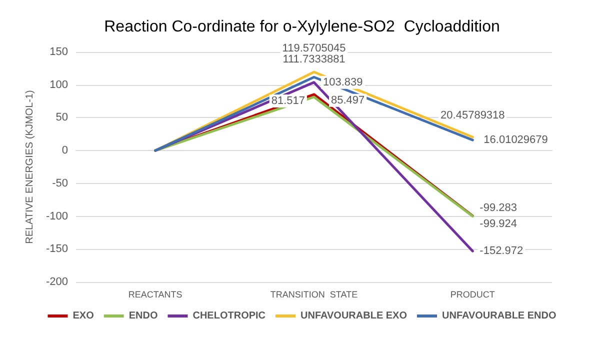  I want to click on y-tick-label: 0, so click(65, 150).